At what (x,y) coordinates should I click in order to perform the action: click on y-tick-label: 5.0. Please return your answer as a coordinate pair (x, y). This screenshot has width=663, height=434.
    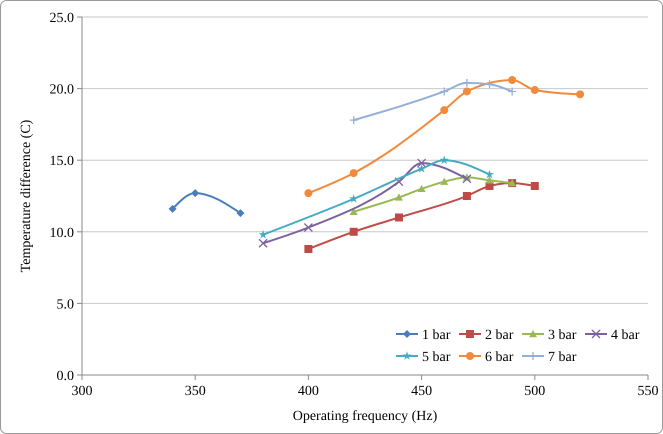
    Looking at the image, I should click on (65, 304).